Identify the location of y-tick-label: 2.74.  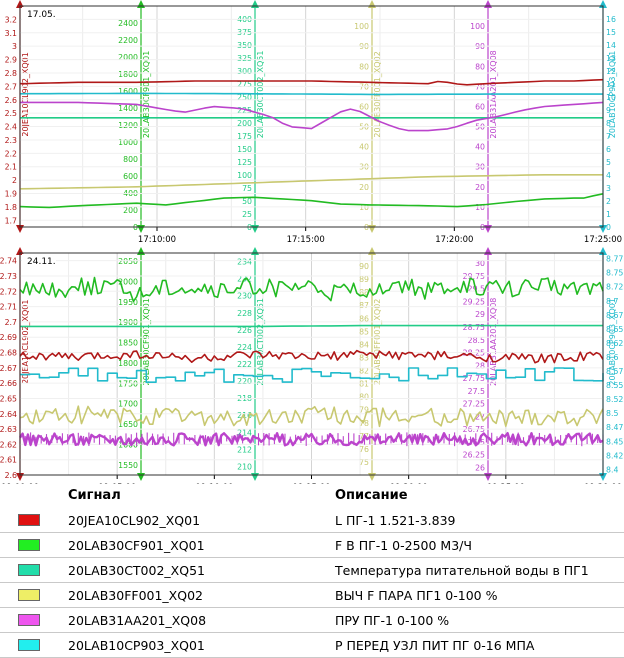
(8, 261).